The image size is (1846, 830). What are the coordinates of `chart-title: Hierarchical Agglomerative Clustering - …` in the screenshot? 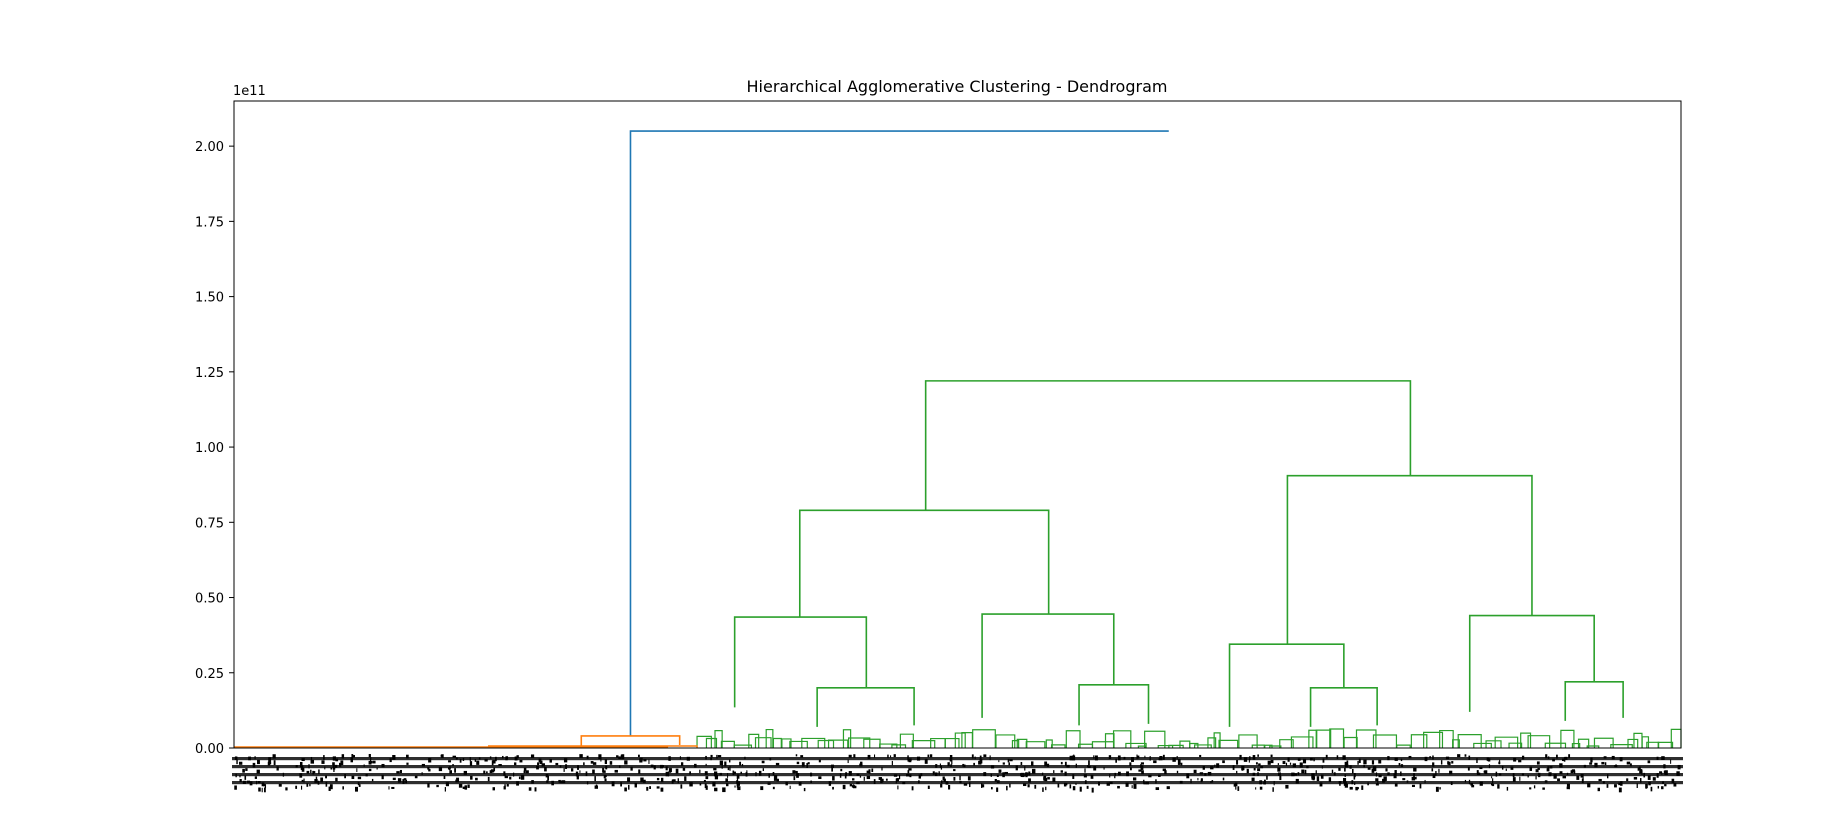 It's located at (957, 86).